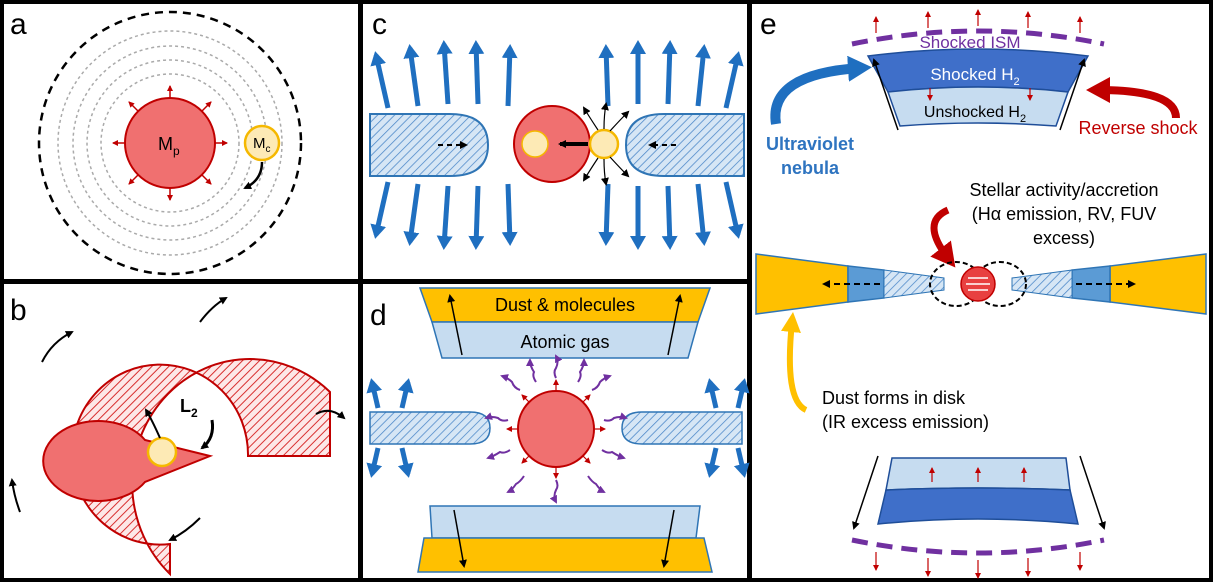 Image resolution: width=1213 pixels, height=582 pixels. I want to click on bottom-layer-arrow-right, so click(668, 538).